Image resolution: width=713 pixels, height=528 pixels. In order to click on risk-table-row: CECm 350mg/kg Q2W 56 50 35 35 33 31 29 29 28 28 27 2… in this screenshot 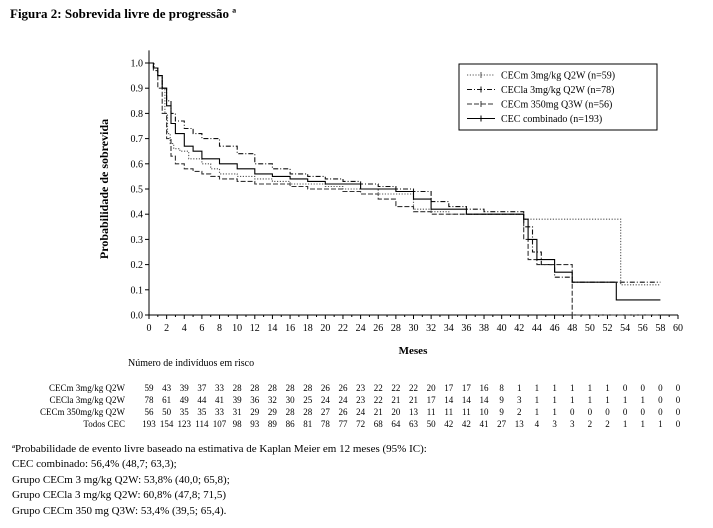, I will do `click(356, 412)`.